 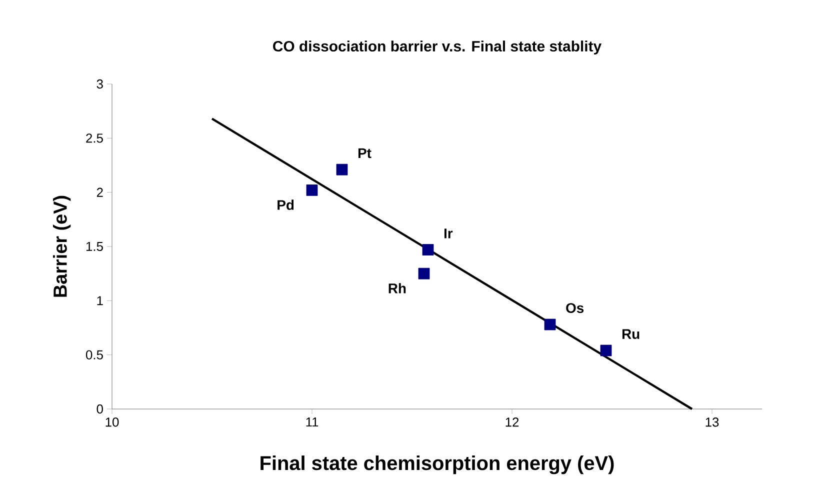 I want to click on y-tick-label: 1.5, so click(x=94, y=247).